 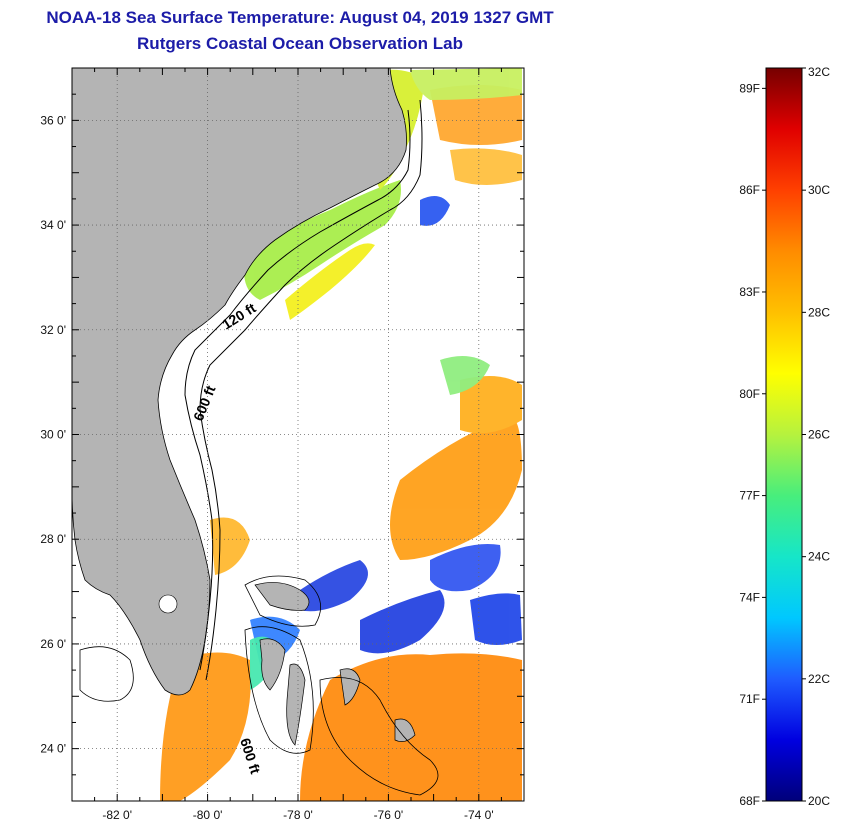 I want to click on bahamas-bank-contours, so click(x=259, y=685).